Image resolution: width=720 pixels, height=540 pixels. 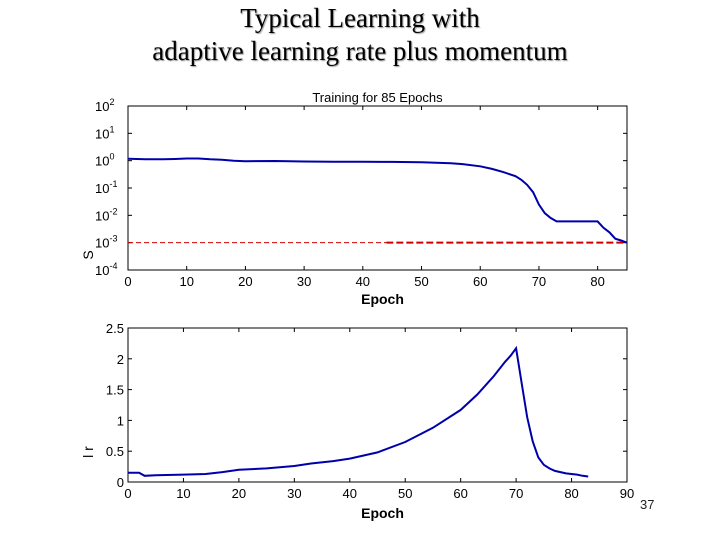 What do you see at coordinates (106, 242) in the screenshot?
I see `chart-1-y-tick-label: 10⁻³` at bounding box center [106, 242].